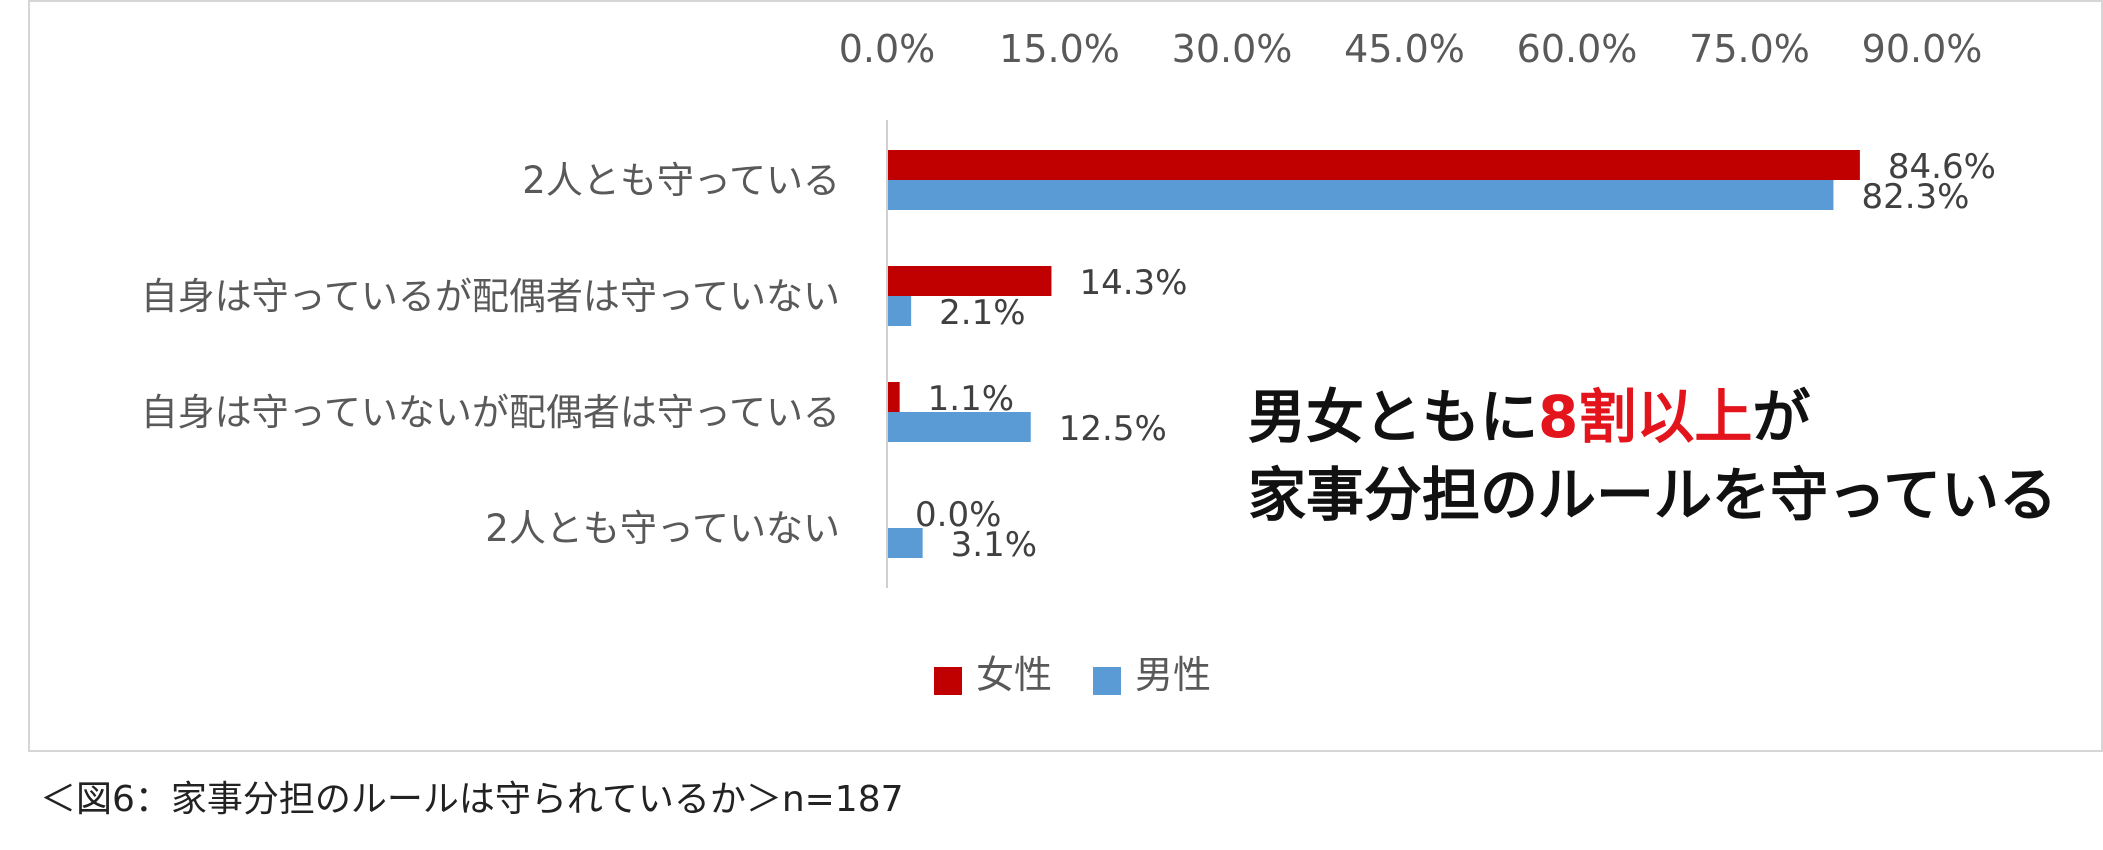 The height and width of the screenshot is (850, 2103). What do you see at coordinates (982, 313) in the screenshot?
I see `data-label: 2.1%` at bounding box center [982, 313].